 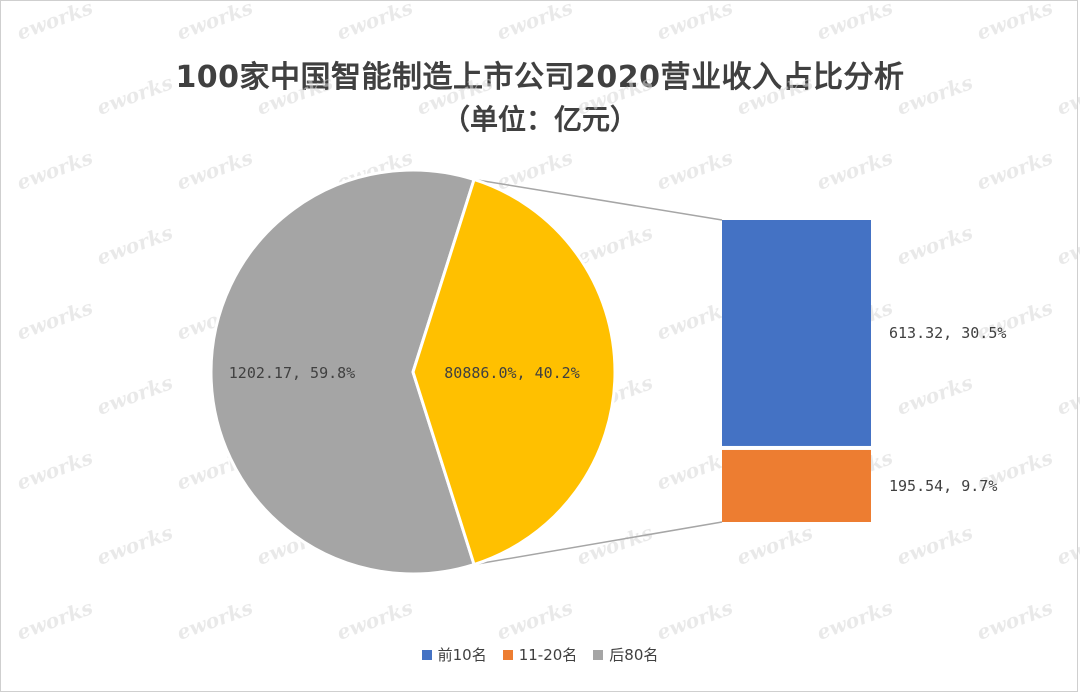 I want to click on data-label-other: 80886.0%, 40.2%, so click(x=511, y=373).